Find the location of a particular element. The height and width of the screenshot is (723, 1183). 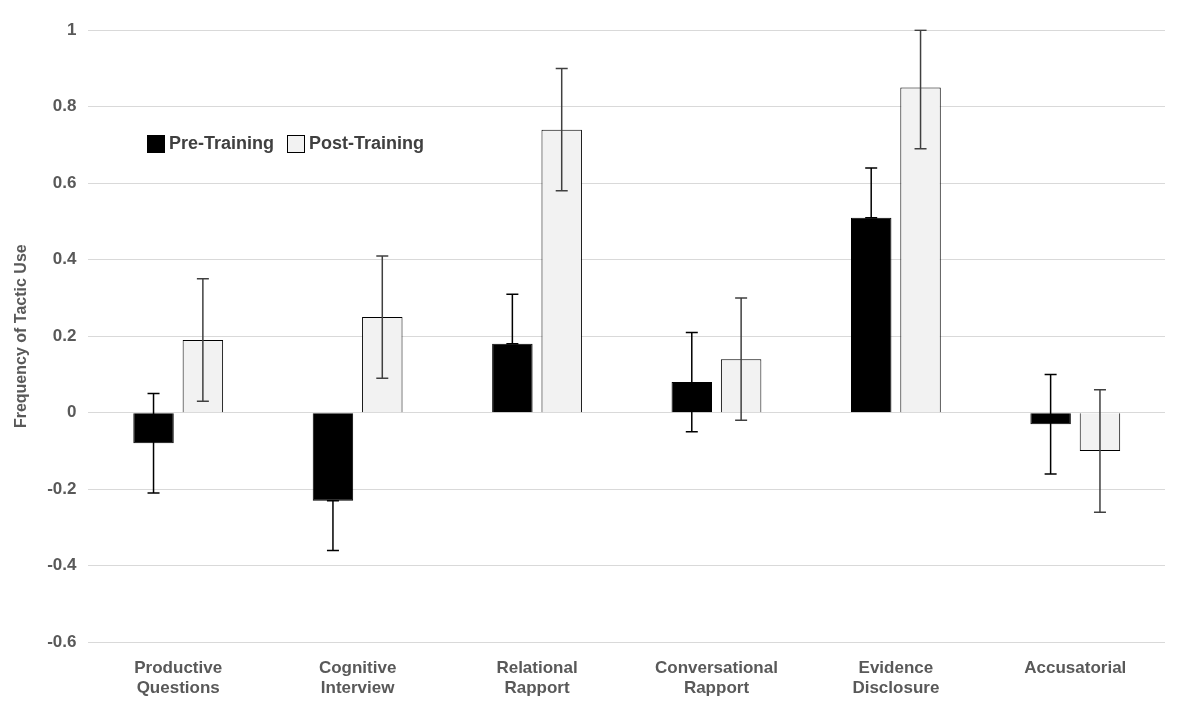

x-tick-label: Cognitive Interview is located at coordinates (357, 678).